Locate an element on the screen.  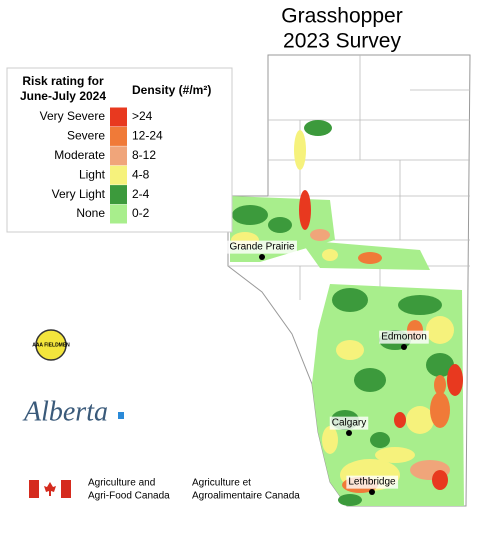
city-label: Grande Prairie is located at coordinates (261, 247).